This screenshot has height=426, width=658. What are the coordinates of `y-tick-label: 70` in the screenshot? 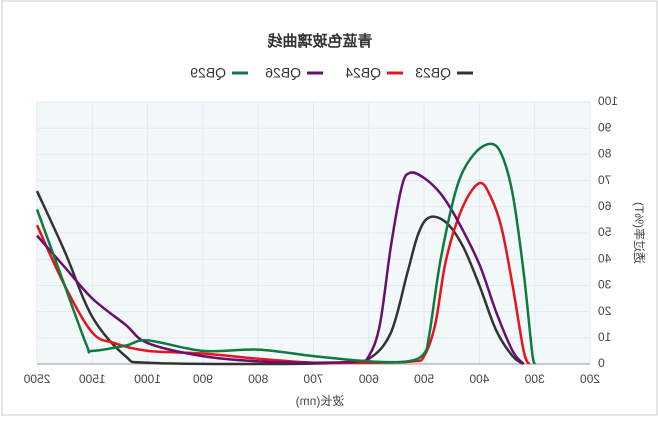 It's located at (605, 180).